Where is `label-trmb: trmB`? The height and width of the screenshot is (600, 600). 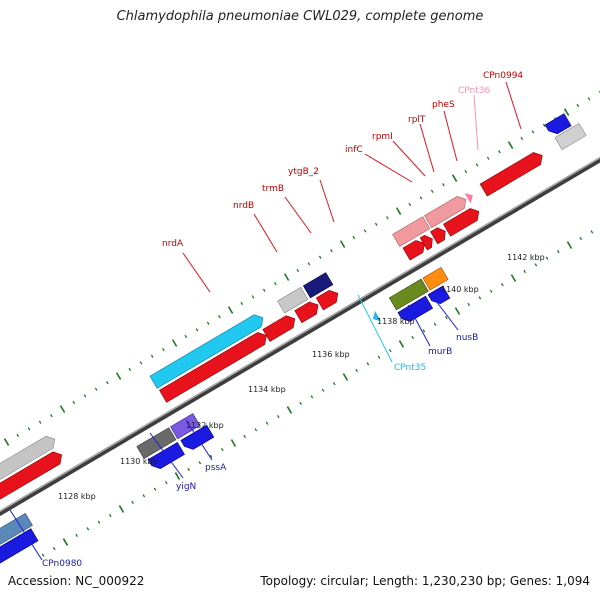 label-trmb: trmB is located at coordinates (273, 189).